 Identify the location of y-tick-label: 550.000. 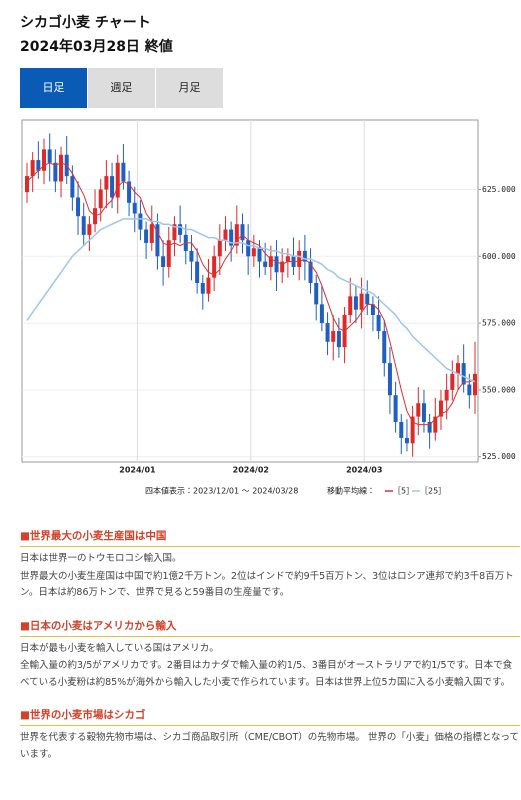
(499, 389).